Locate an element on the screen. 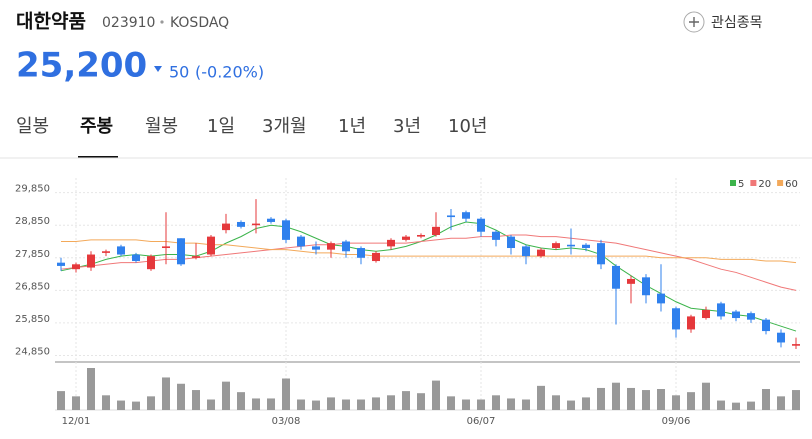 Image resolution: width=812 pixels, height=439 pixels. x-tick-label: 06/07 is located at coordinates (481, 421).